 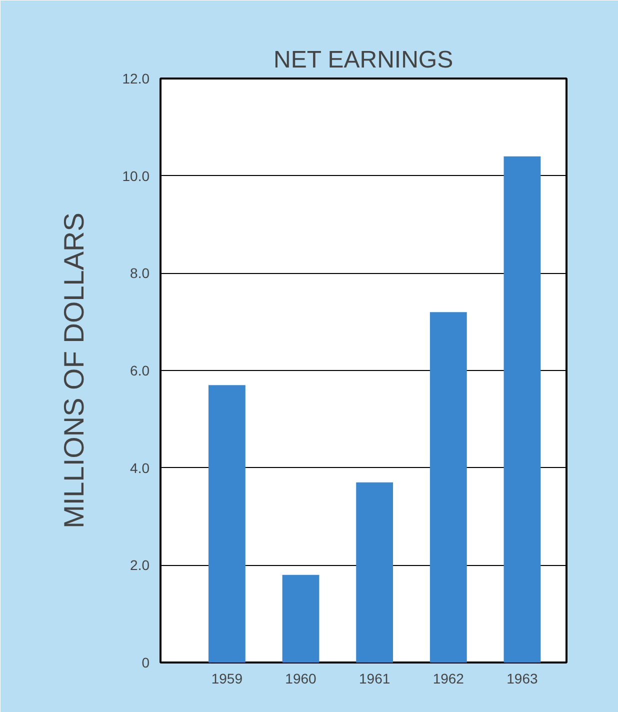 I want to click on x-tick-label: 1959, so click(x=227, y=678).